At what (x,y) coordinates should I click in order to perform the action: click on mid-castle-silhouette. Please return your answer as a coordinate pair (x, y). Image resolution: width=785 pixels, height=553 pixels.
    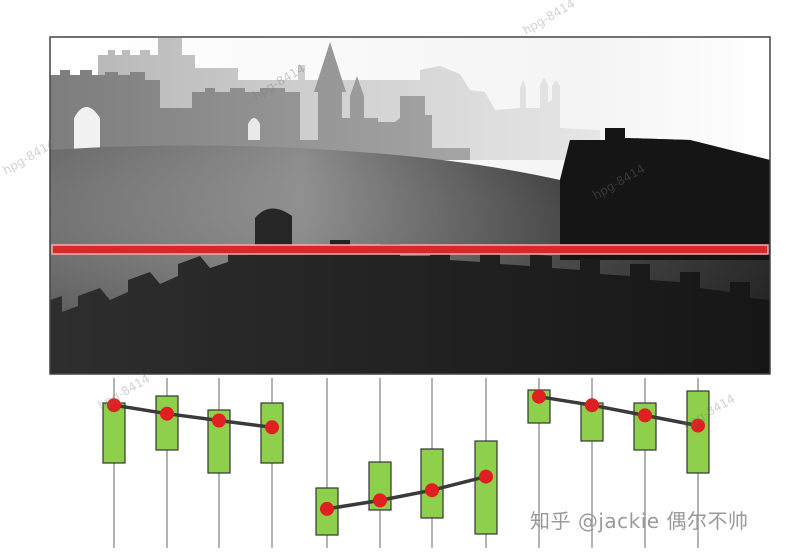
    Looking at the image, I should click on (260, 101).